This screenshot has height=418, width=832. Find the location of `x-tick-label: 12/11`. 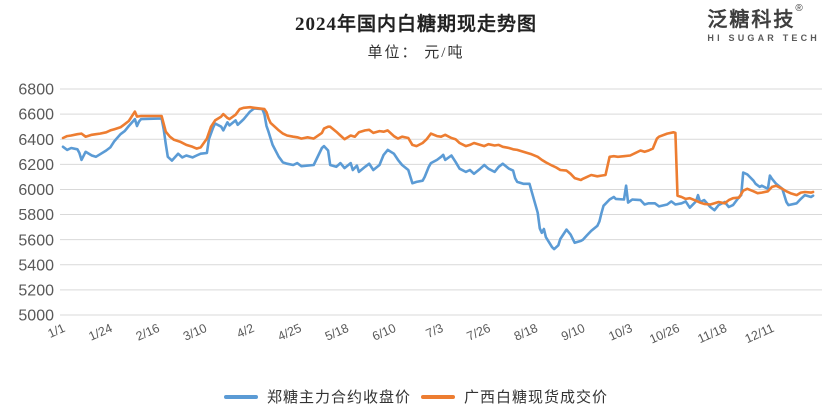

x-tick-label: 12/11 is located at coordinates (759, 333).